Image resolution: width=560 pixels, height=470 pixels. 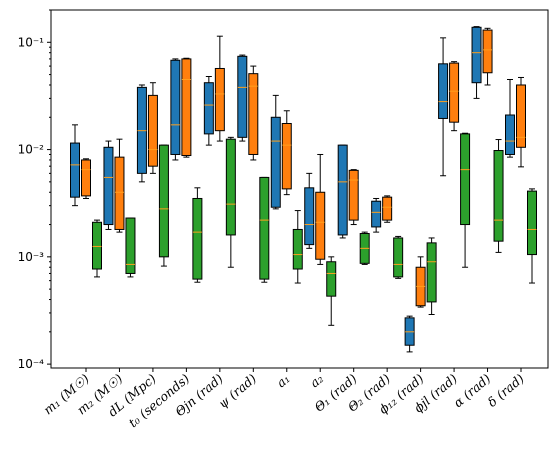 What do you see at coordinates (283, 381) in the screenshot?
I see `x-tick-label: a₁` at bounding box center [283, 381].